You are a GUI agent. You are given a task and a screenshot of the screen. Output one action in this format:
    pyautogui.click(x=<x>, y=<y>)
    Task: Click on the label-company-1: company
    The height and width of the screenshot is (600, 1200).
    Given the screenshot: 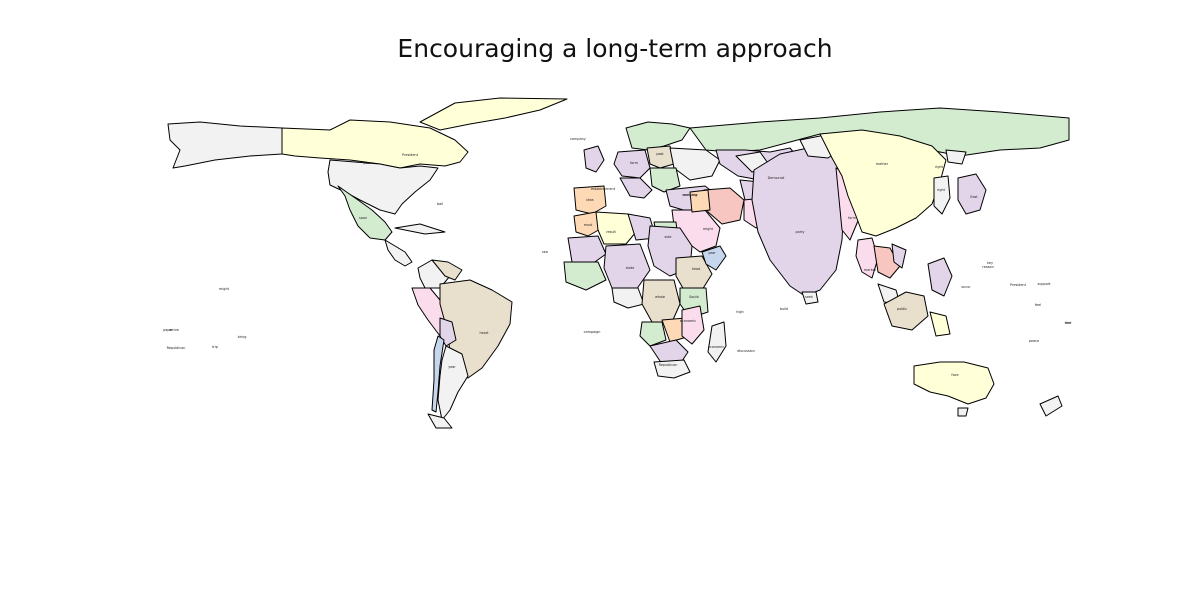 What is the action you would take?
    pyautogui.click(x=578, y=139)
    